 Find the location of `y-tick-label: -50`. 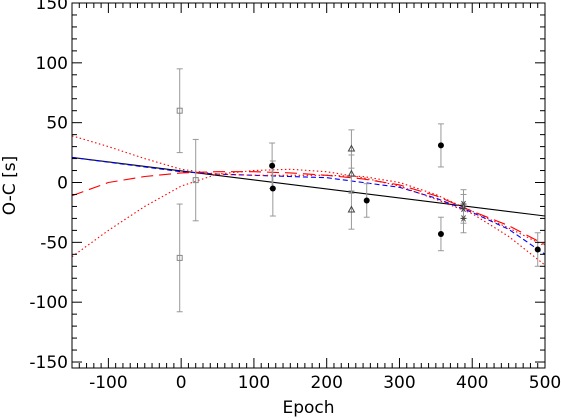

y-tick-label: -50 is located at coordinates (54, 243).